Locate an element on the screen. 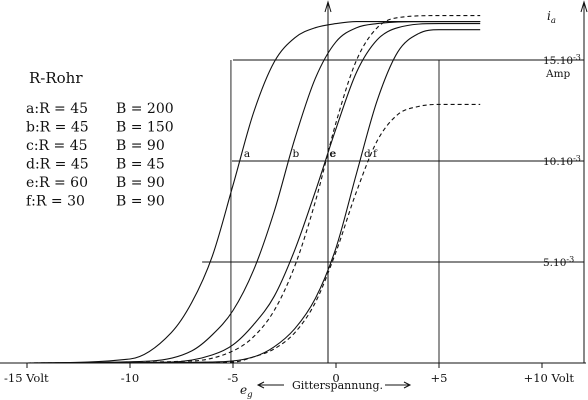 The height and width of the screenshot is (400, 588). y-tick-label-2: 15.10-3 is located at coordinates (562, 60).